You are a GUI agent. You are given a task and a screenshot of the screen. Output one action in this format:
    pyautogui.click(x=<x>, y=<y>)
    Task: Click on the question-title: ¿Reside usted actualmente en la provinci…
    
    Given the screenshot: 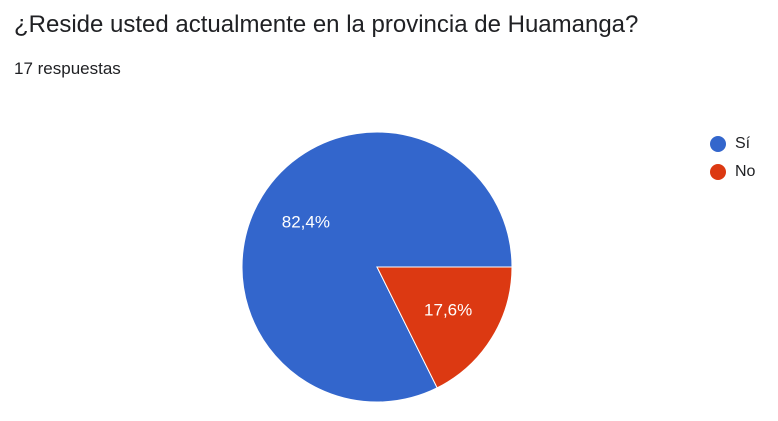 What is the action you would take?
    pyautogui.click(x=326, y=24)
    